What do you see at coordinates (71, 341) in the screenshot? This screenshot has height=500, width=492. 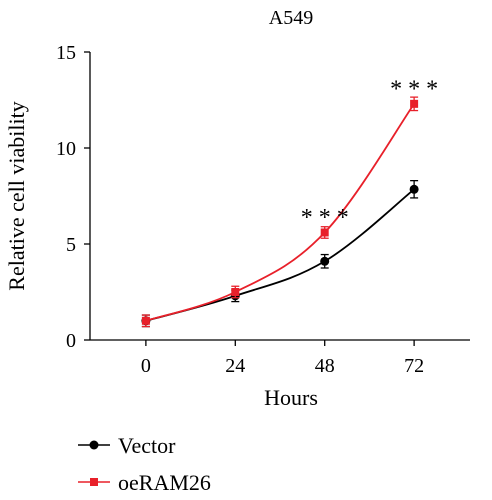 I see `y-tick-label: 0` at bounding box center [71, 341].